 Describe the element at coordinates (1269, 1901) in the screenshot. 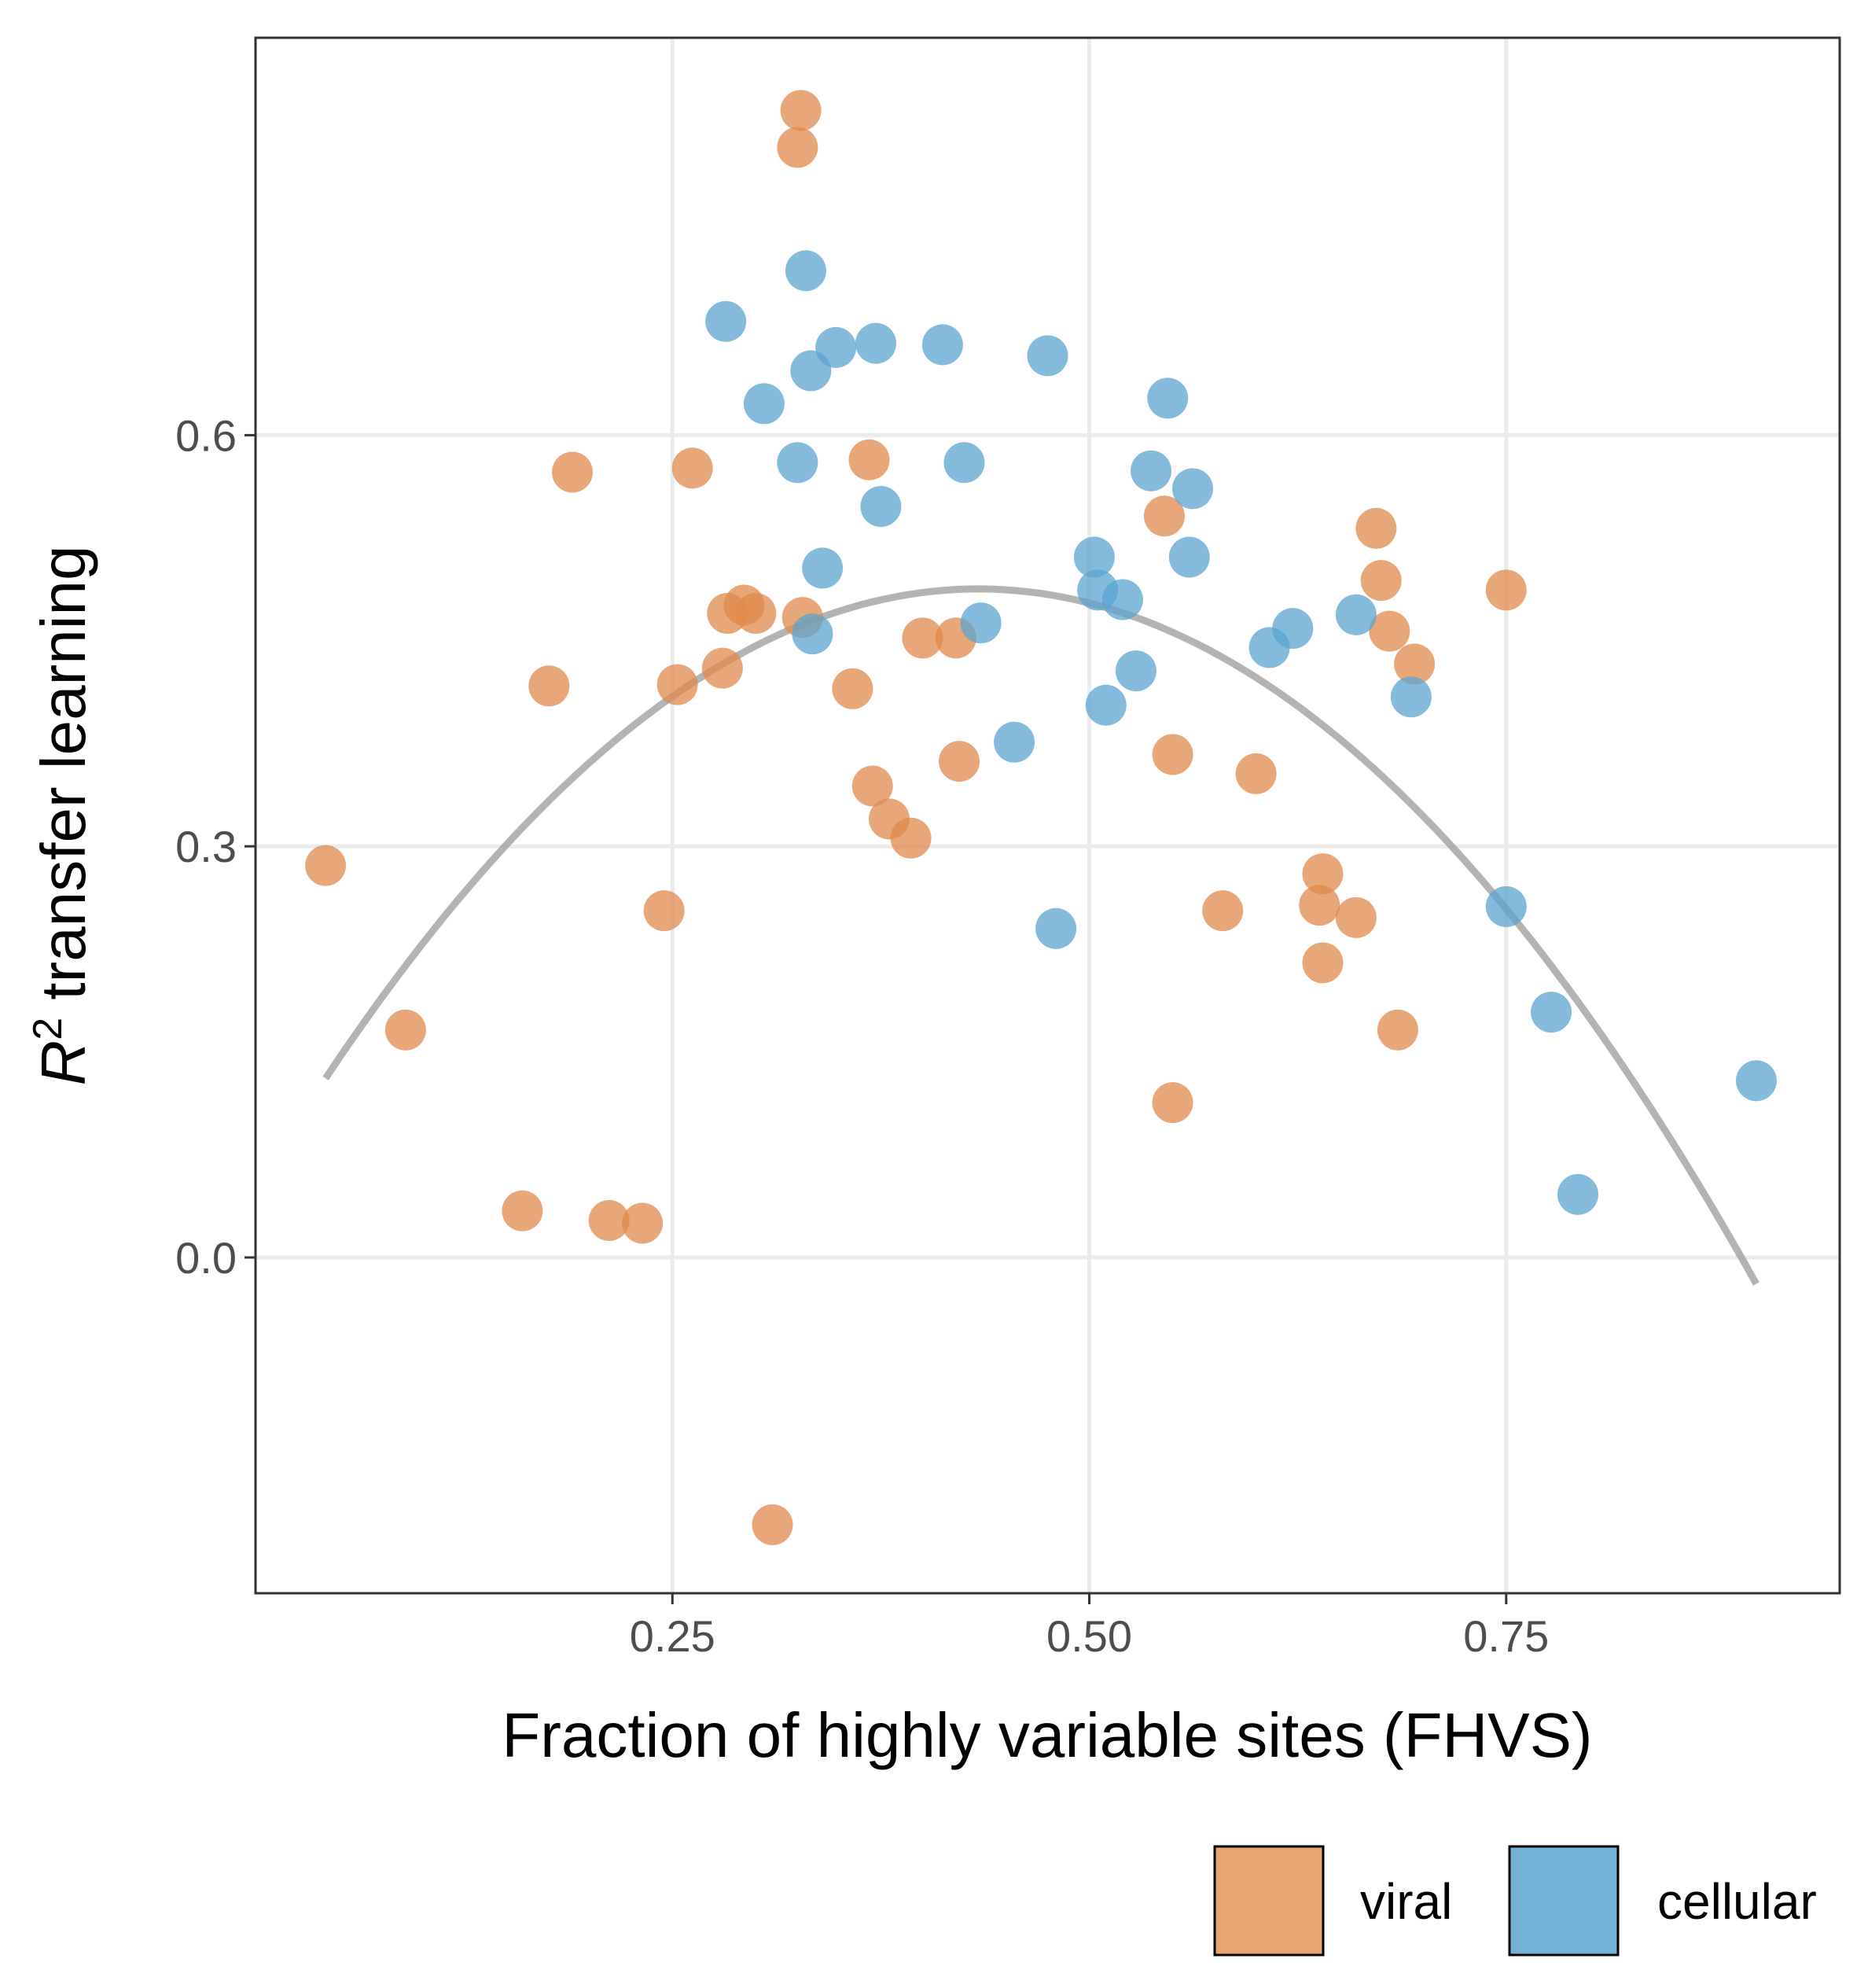

I see `legend-key-viral` at that location.